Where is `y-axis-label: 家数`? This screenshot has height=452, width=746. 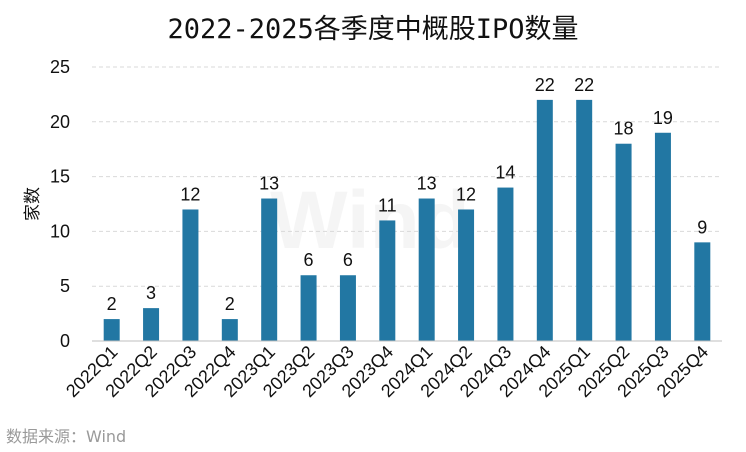 y-axis-label: 家数 is located at coordinates (33, 204).